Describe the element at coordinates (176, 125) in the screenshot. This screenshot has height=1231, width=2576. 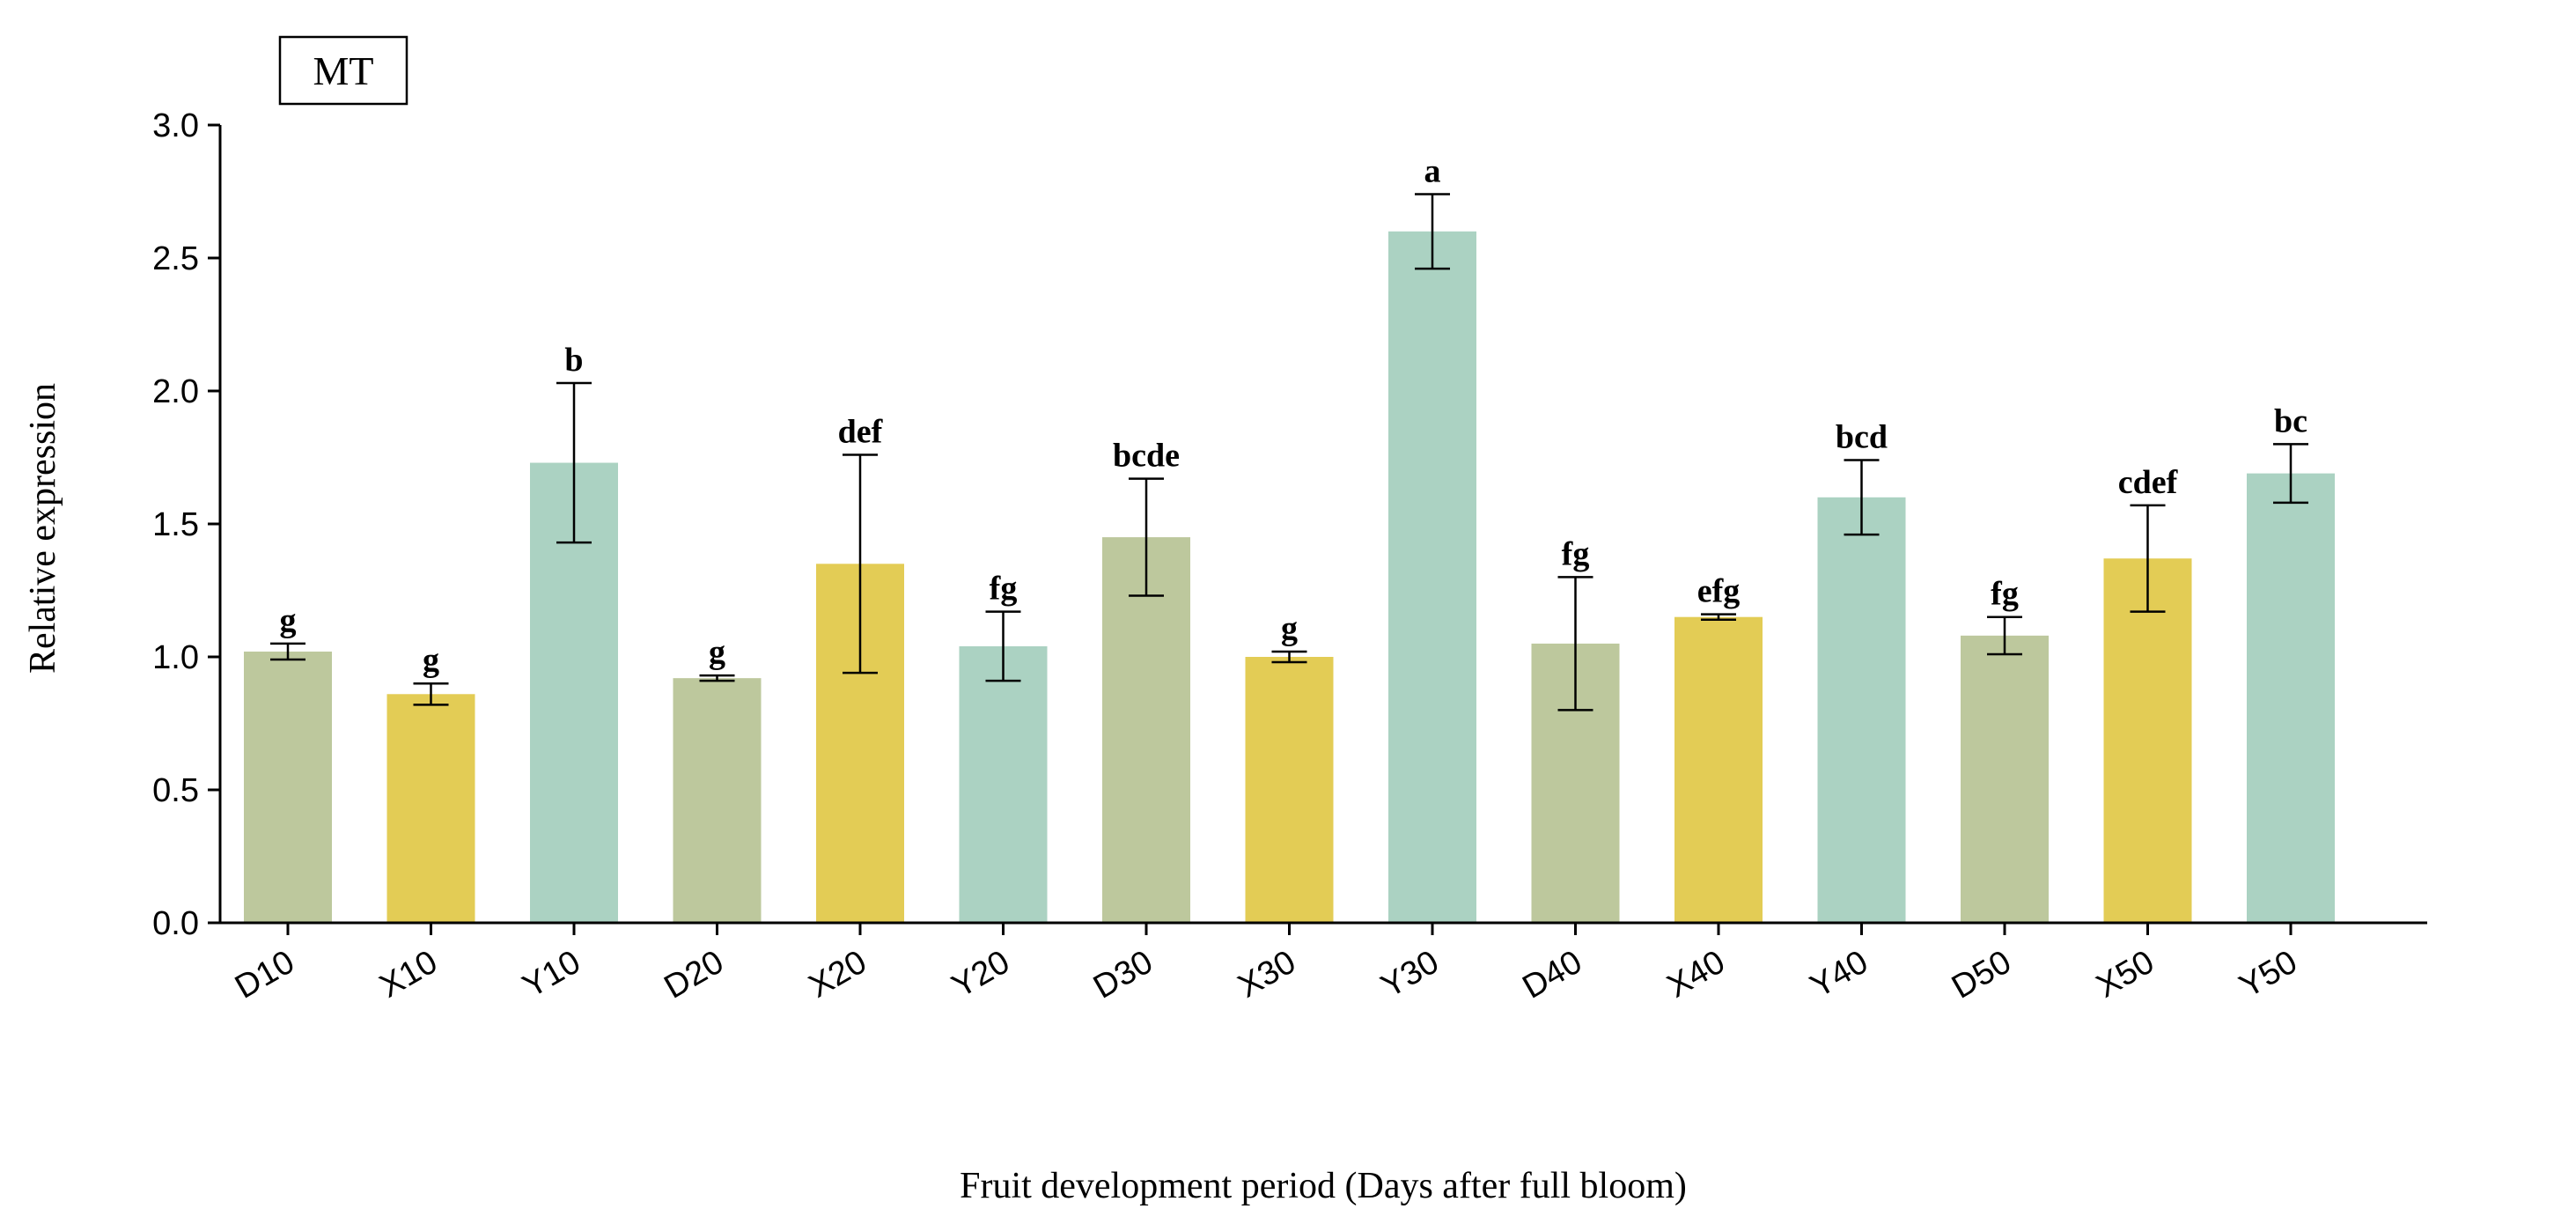
I see `y-tick-label: 3.0` at that location.